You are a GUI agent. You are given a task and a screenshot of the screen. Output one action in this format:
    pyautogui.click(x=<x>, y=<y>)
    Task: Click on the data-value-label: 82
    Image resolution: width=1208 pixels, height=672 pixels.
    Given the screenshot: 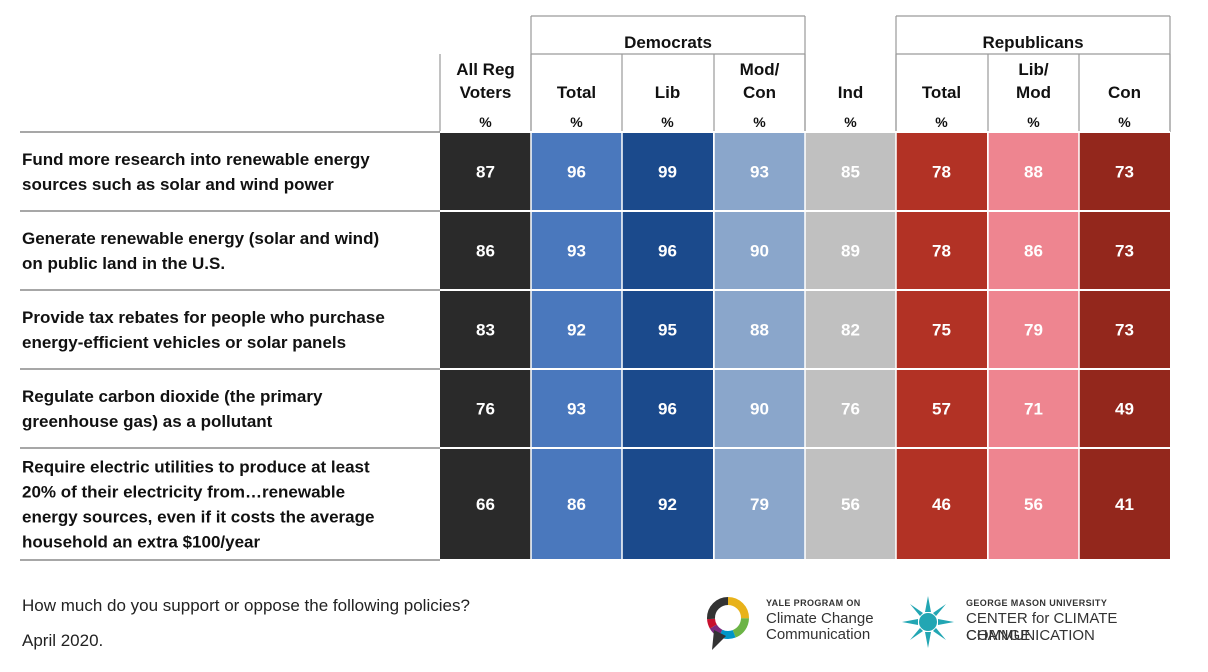 What is the action you would take?
    pyautogui.click(x=850, y=330)
    